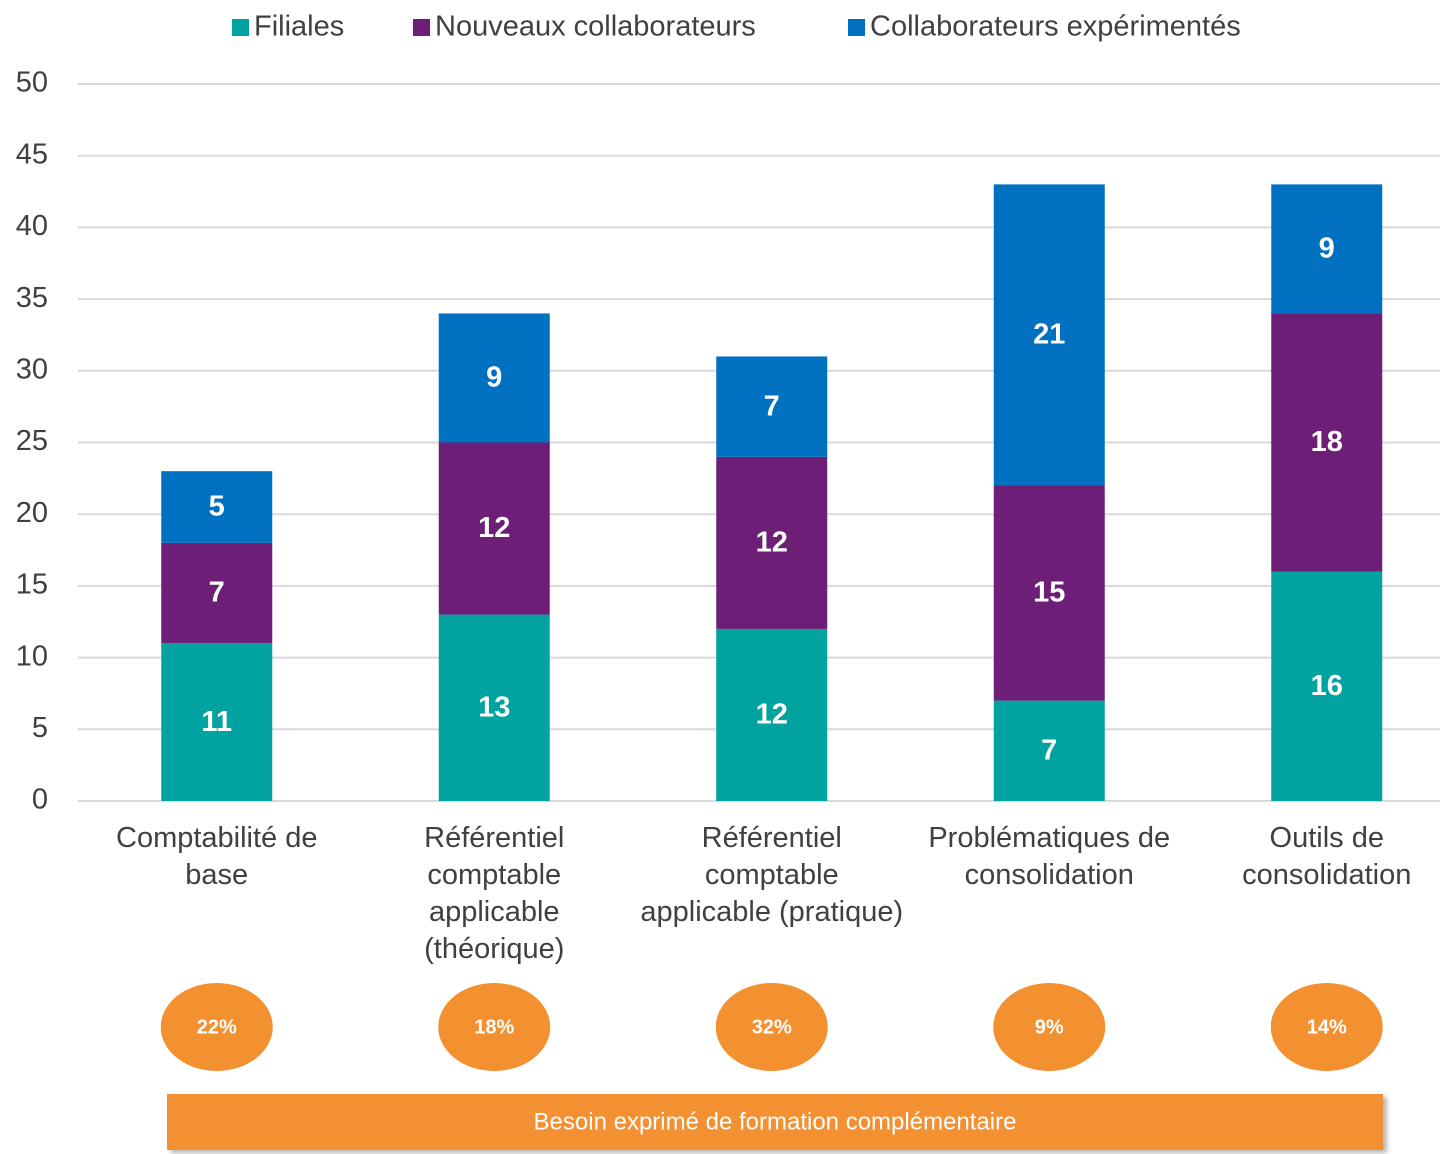 The image size is (1443, 1154). What do you see at coordinates (32, 369) in the screenshot?
I see `y-tick-label: 30` at bounding box center [32, 369].